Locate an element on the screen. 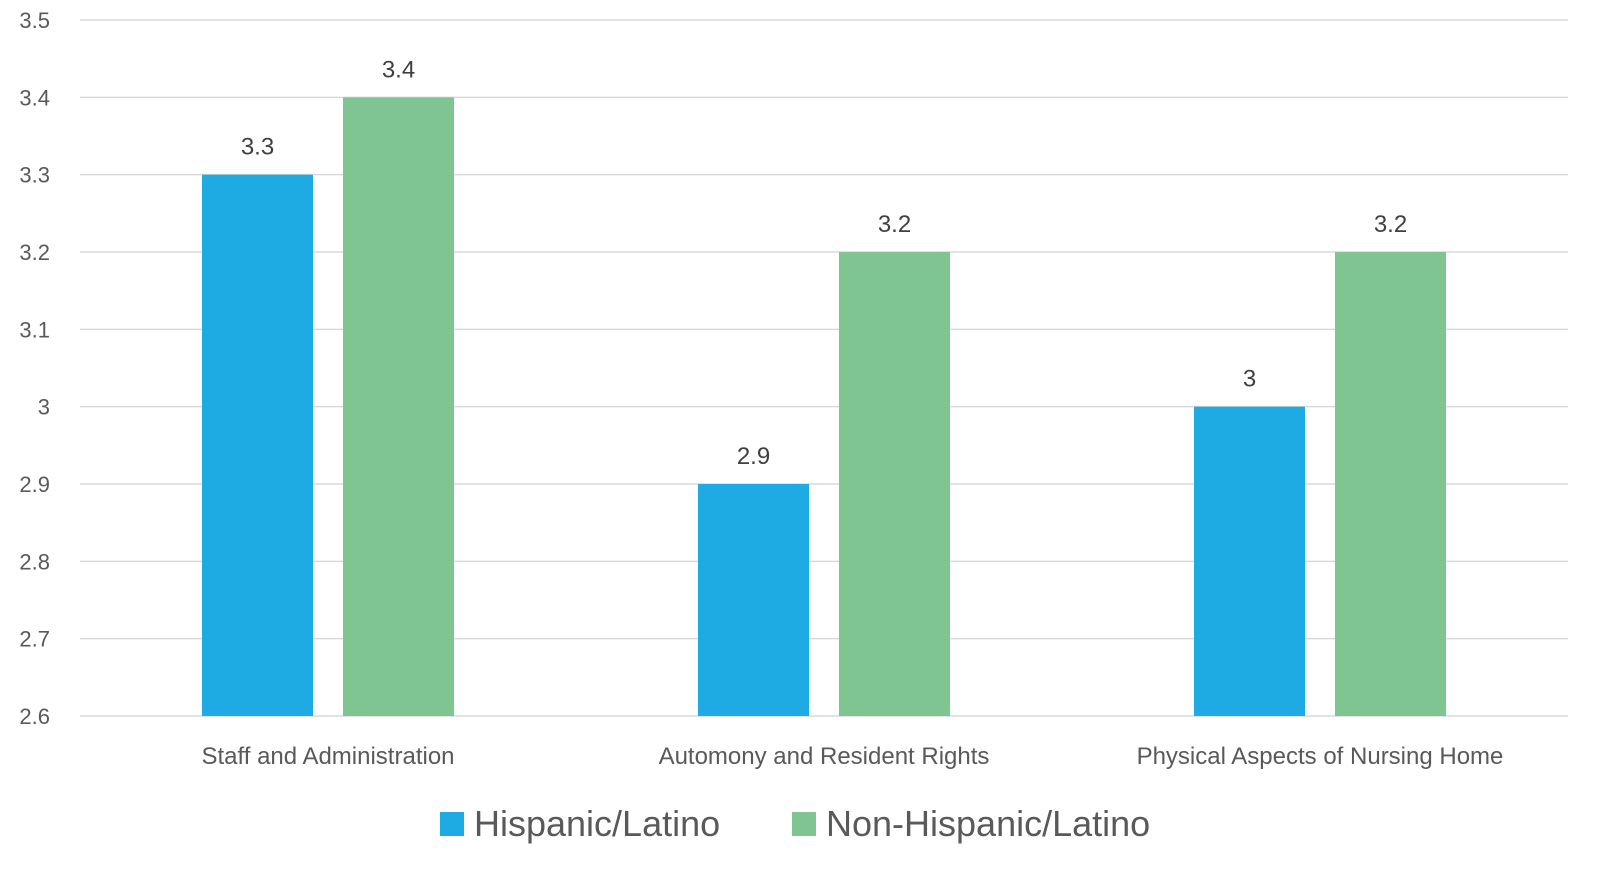  y-tick-label: 3.3 is located at coordinates (34, 175).